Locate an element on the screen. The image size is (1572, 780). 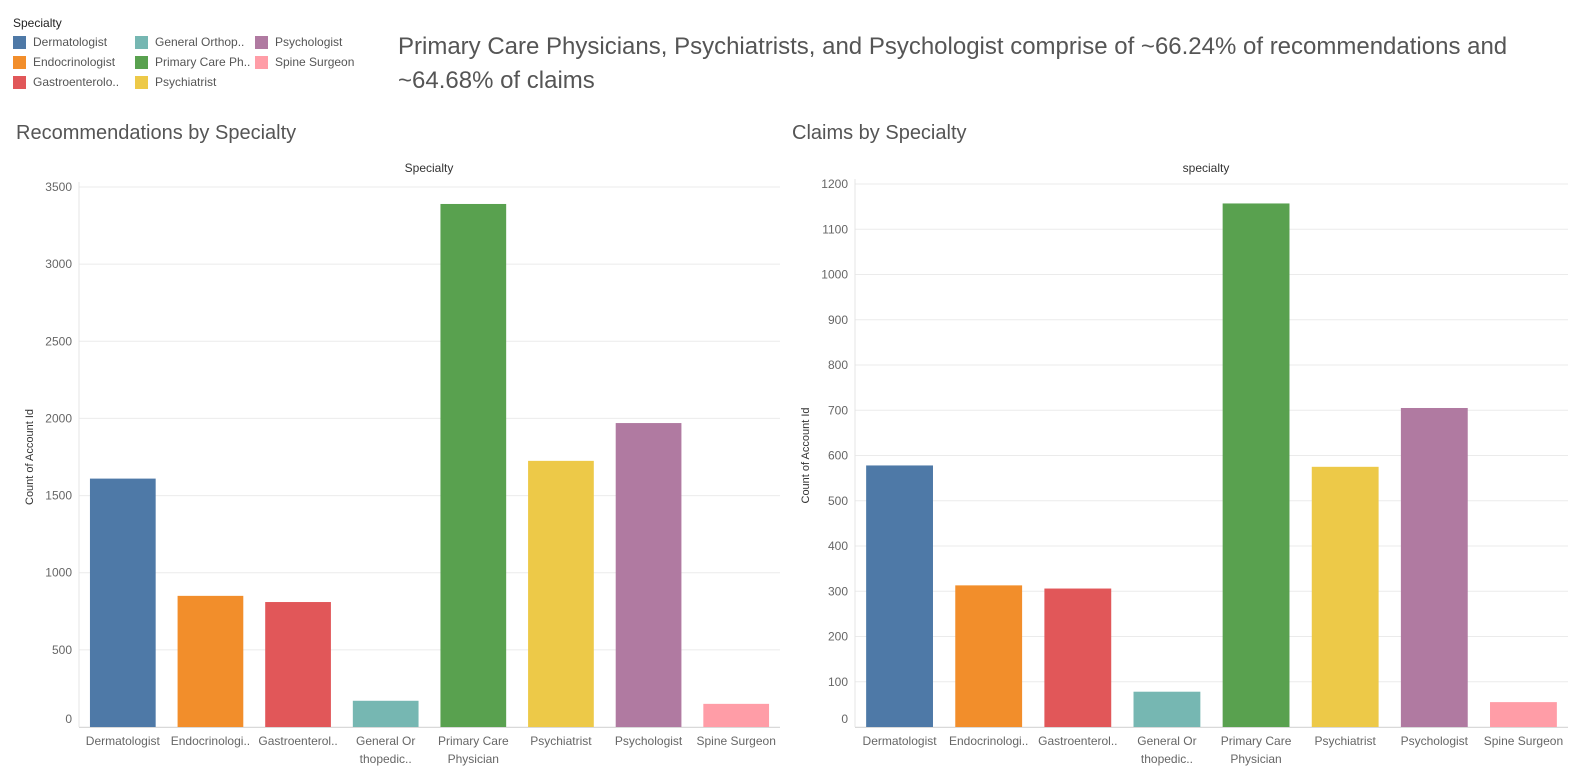
y-tick-label: 800 is located at coordinates (838, 365).